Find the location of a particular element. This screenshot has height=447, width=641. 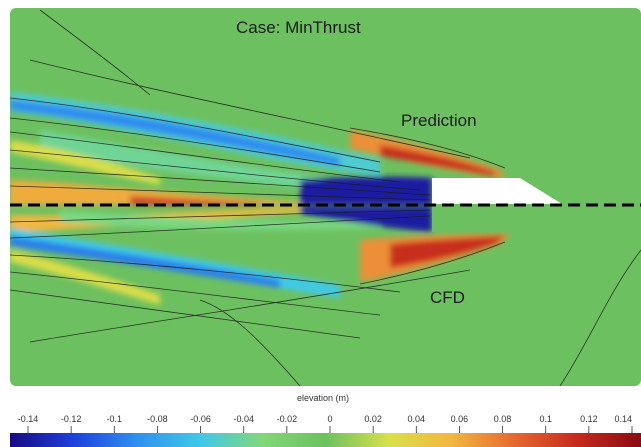

wake-top-center-red is located at coordinates (195, 200).